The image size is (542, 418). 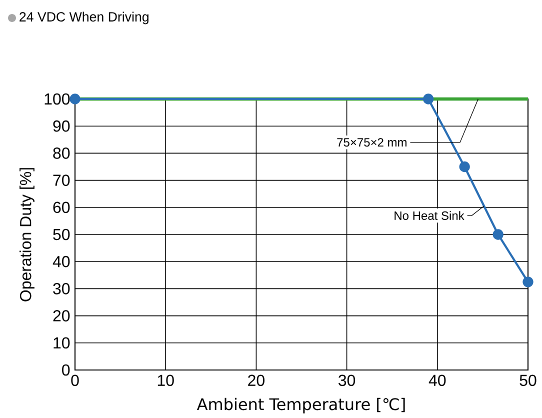 I want to click on x-tick-label: 50, so click(x=528, y=380).